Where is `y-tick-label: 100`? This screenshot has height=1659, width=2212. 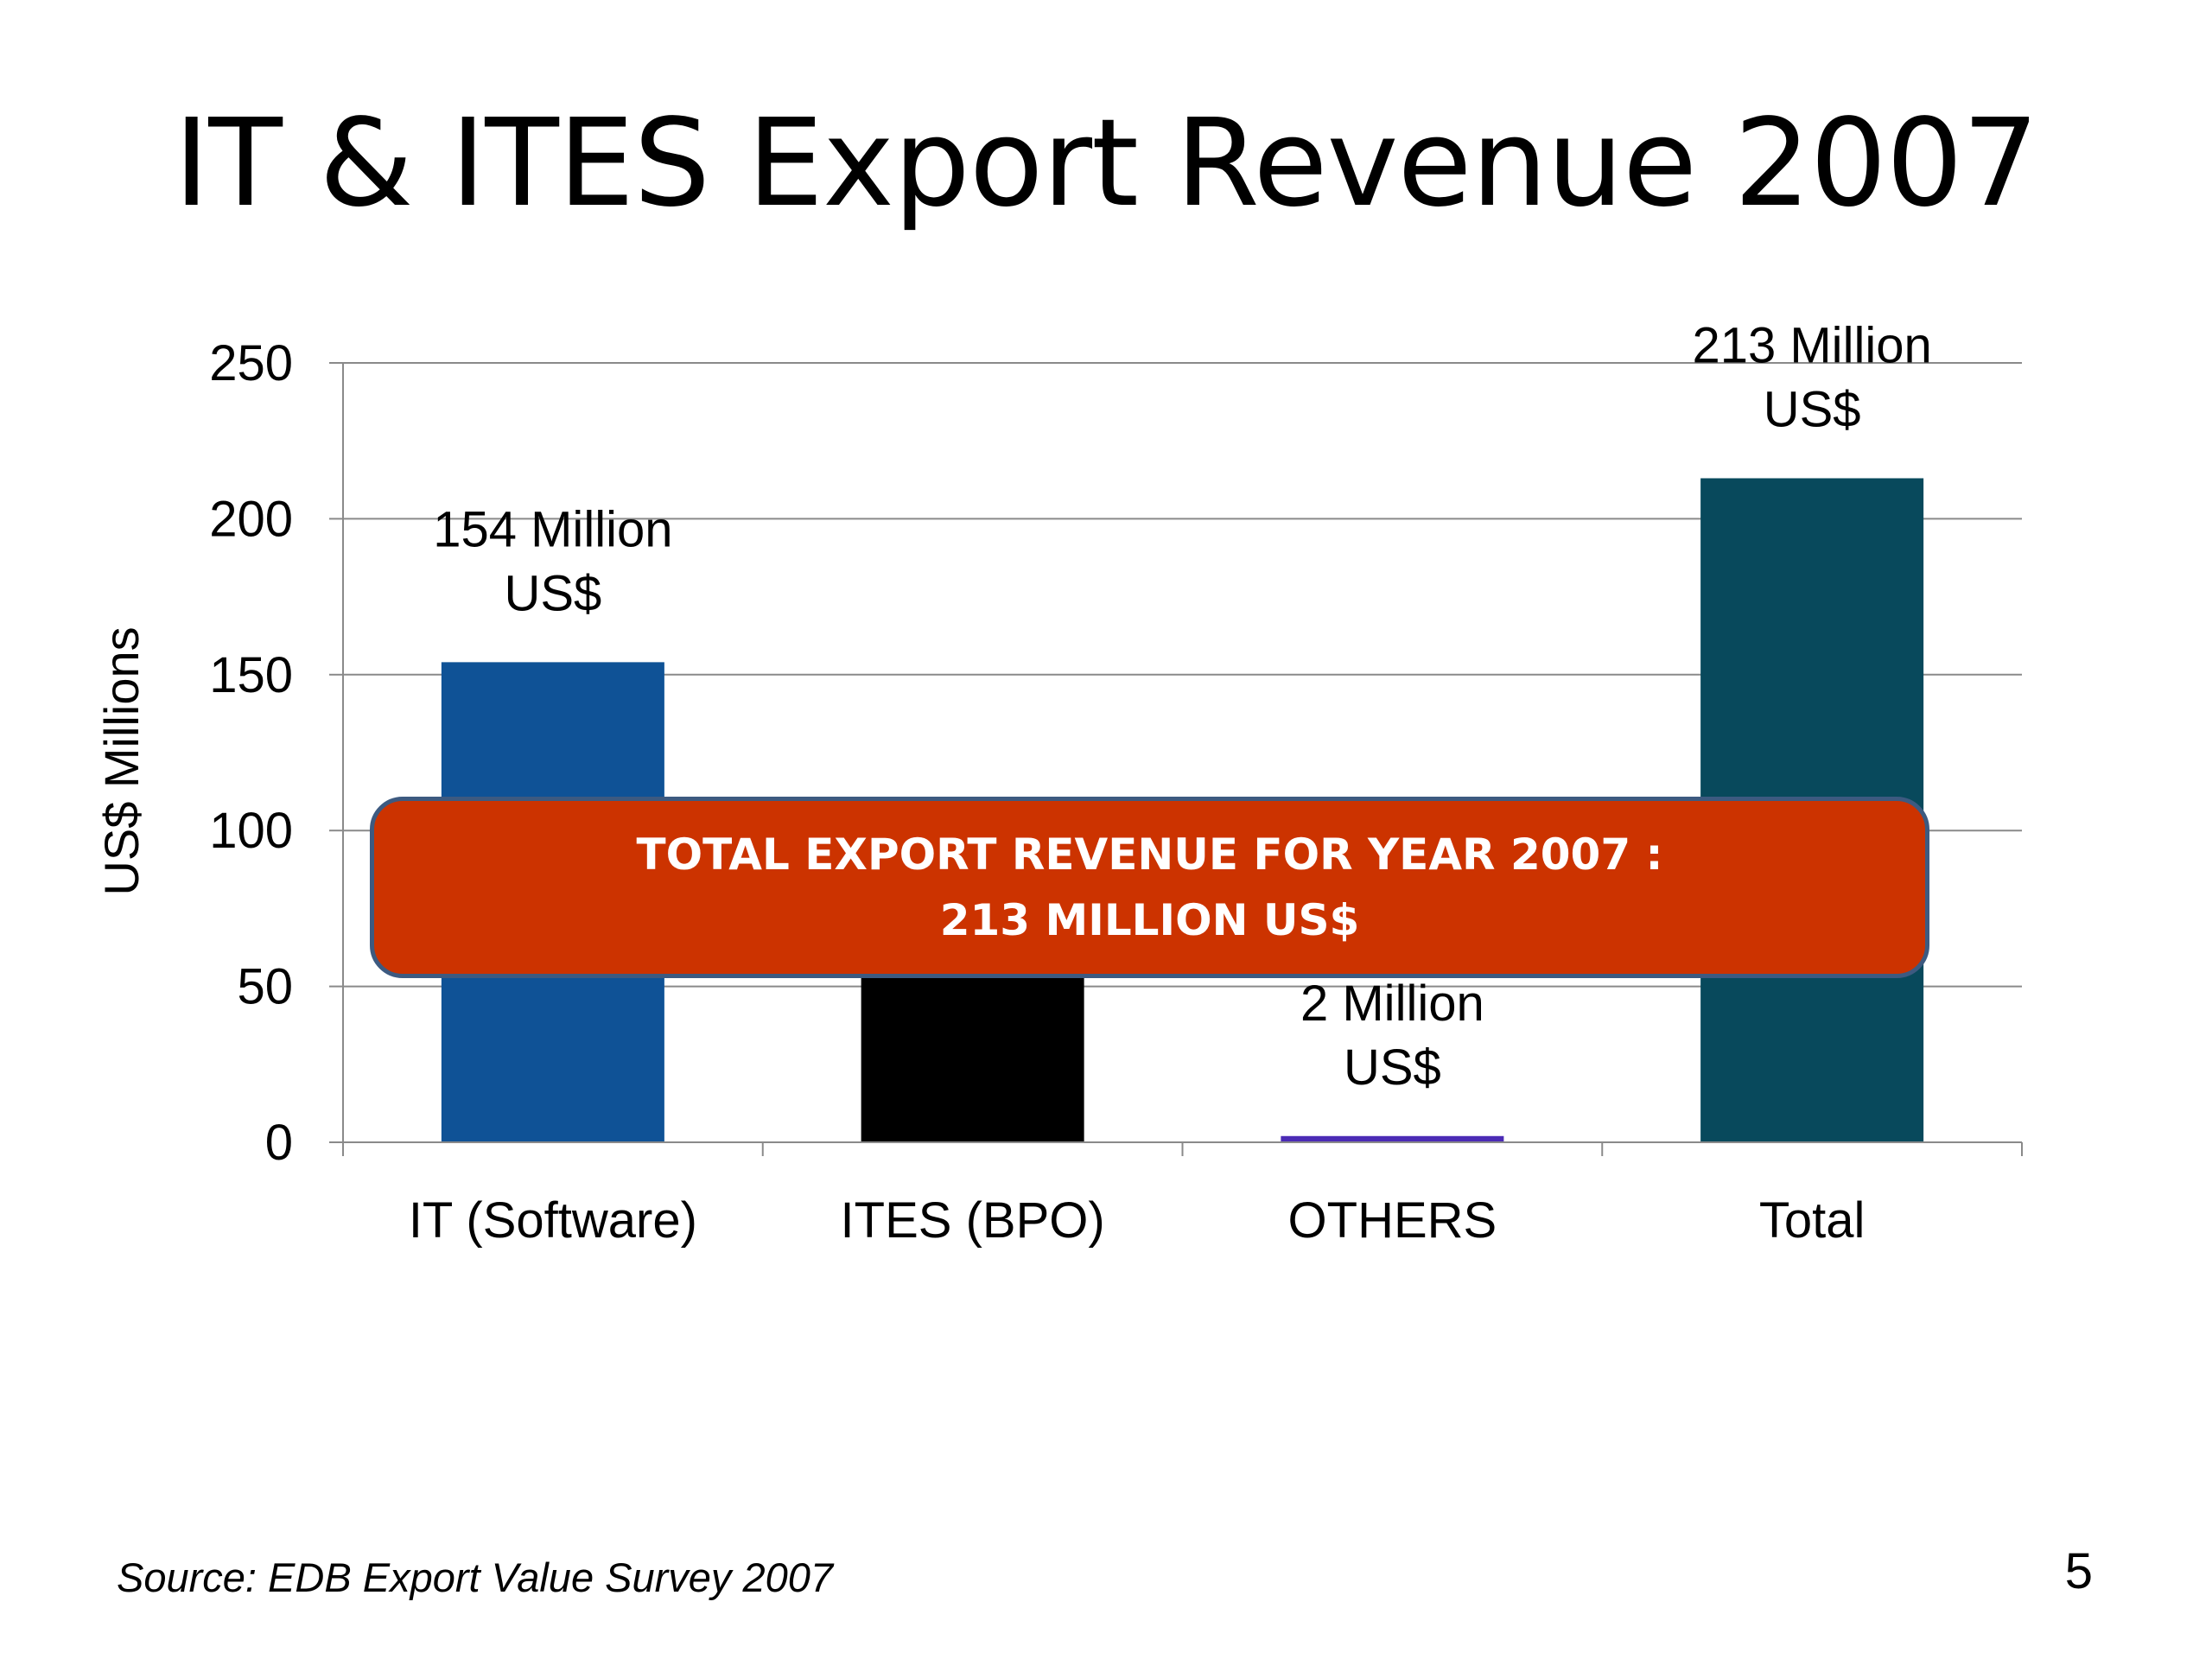 y-tick-label: 100 is located at coordinates (251, 831).